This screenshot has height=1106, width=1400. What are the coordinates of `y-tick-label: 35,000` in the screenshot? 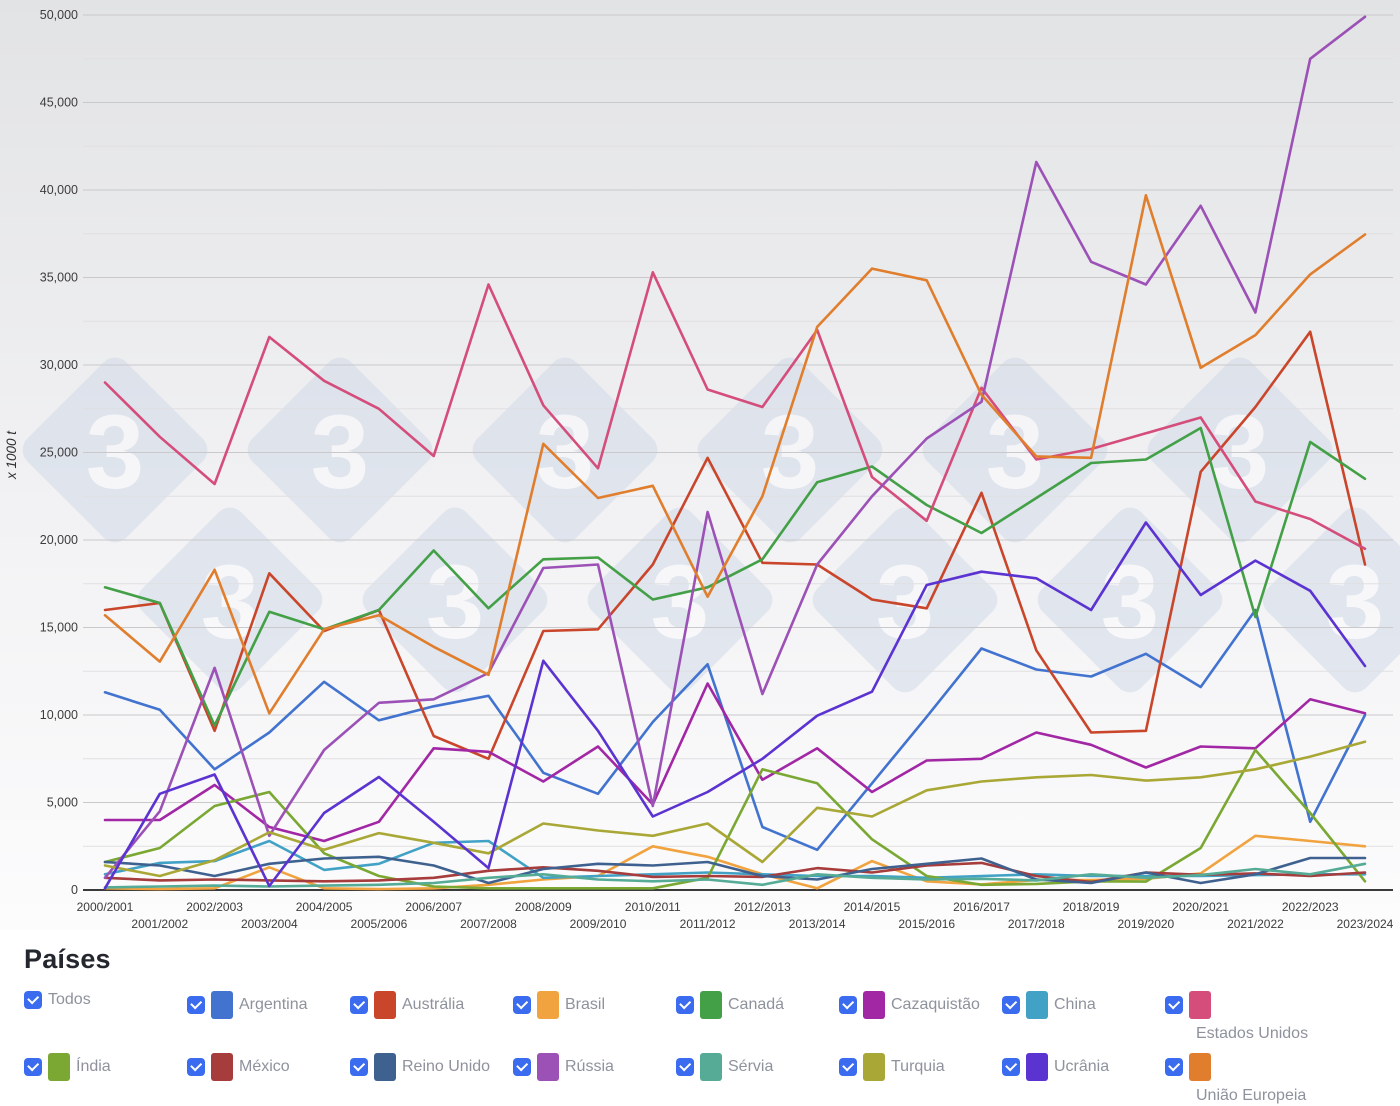 It's located at (59, 278).